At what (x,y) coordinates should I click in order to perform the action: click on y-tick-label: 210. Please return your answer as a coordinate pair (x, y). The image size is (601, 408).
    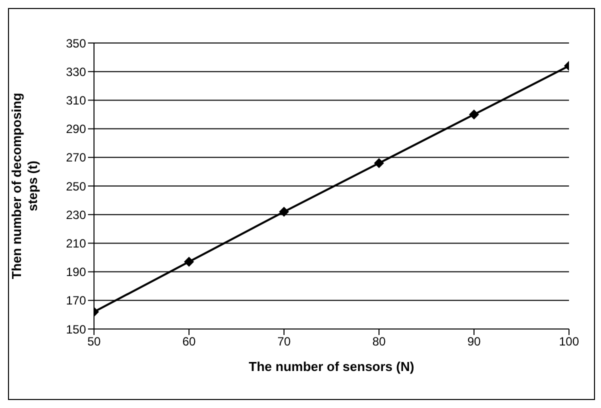
    Looking at the image, I should click on (76, 243).